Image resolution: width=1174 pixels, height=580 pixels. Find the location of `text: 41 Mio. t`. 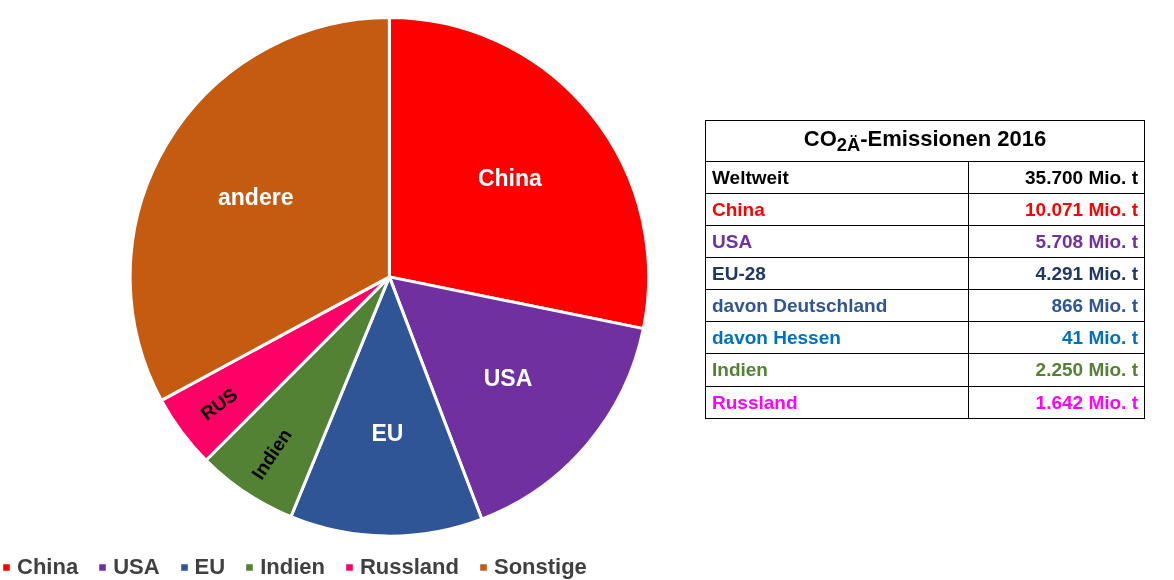

text: 41 Mio. t is located at coordinates (1099, 338).